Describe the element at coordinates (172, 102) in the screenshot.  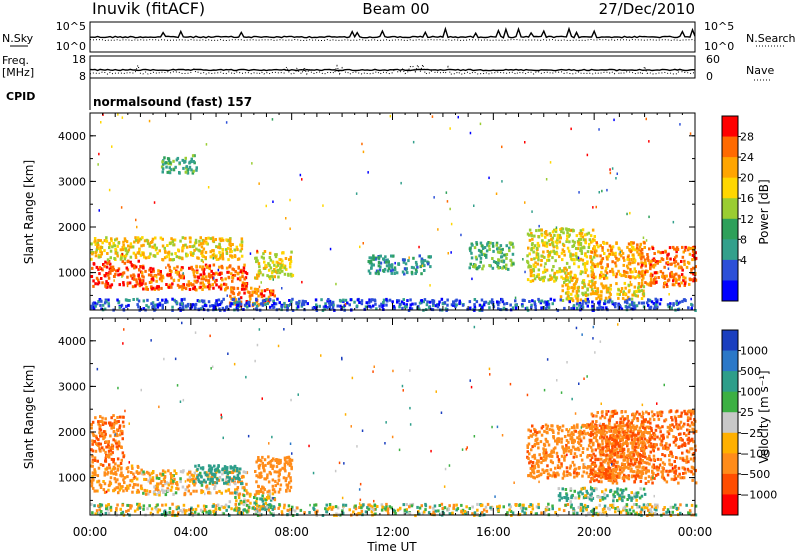
I see `cpid-program: normalsound (fast) 157` at that location.